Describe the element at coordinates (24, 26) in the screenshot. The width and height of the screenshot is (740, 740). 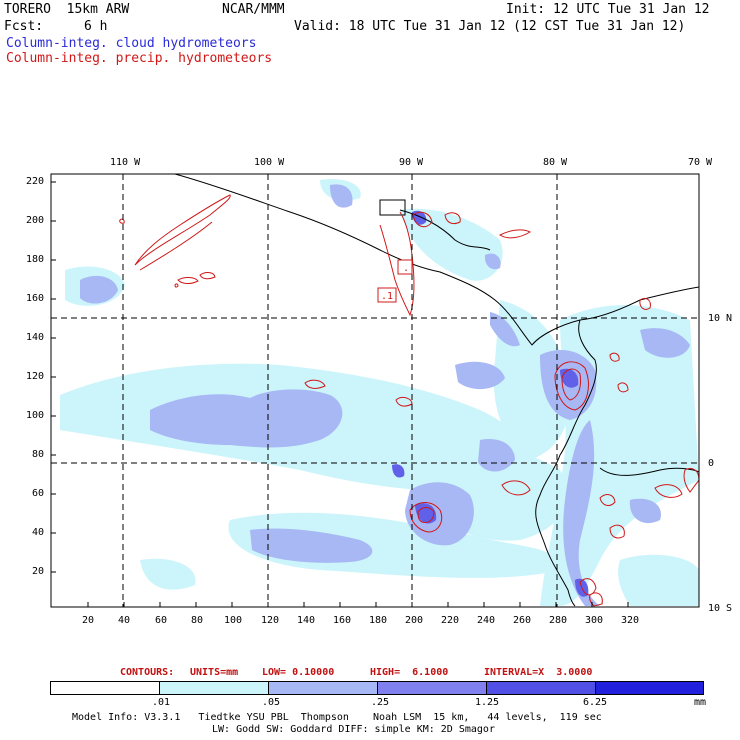
I see `forecast-label: Fcst:` at that location.